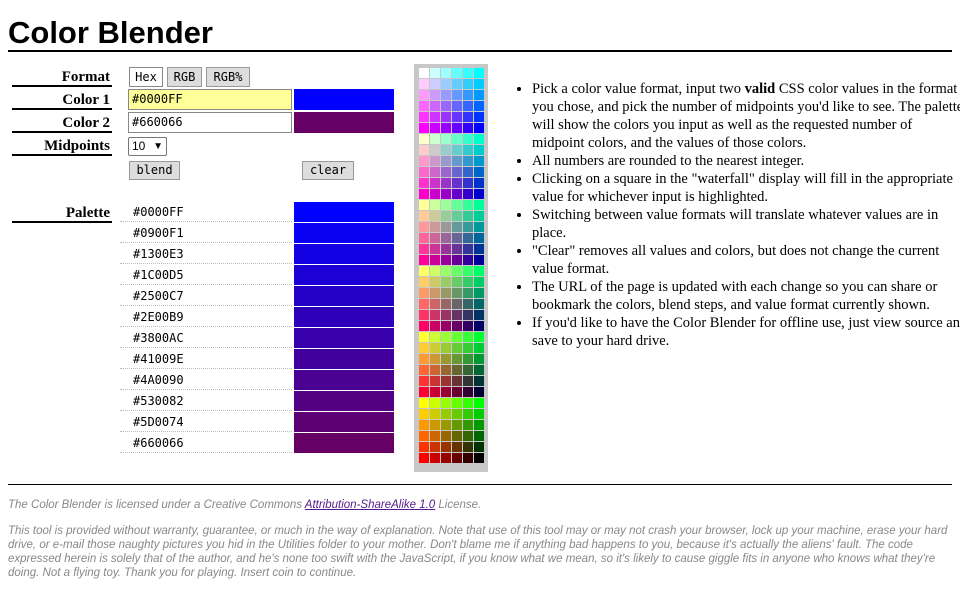  I want to click on format-rgb-percent-button: RGB%, so click(228, 77).